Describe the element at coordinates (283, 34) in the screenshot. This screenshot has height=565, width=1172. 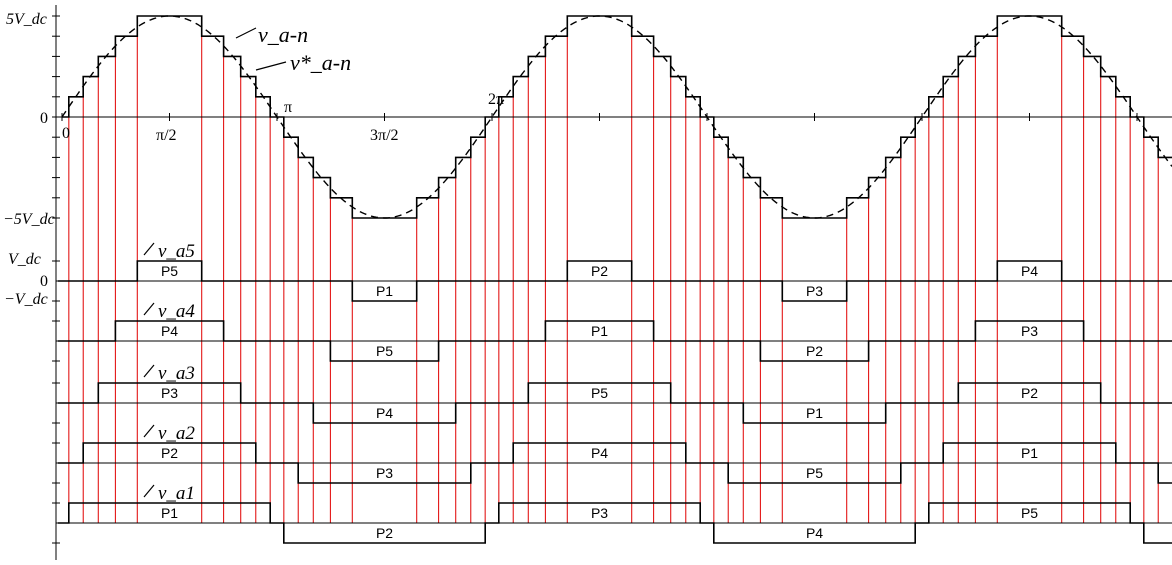
I see `label-va-n: v_a-n` at that location.